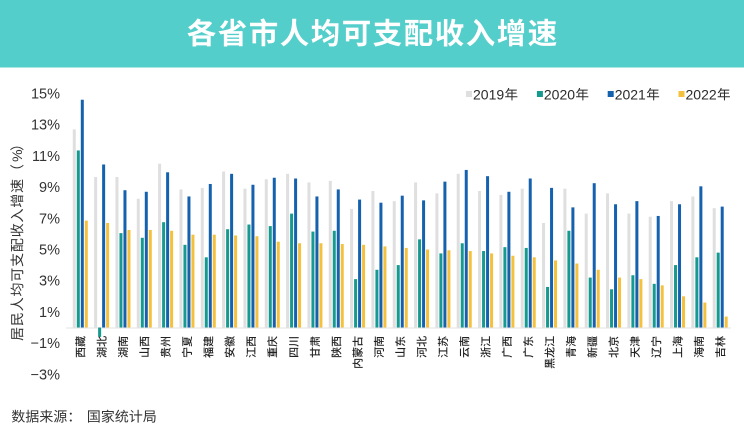 The width and height of the screenshot is (744, 441). What do you see at coordinates (701, 94) in the screenshot?
I see `svg-text: 2022` at bounding box center [701, 94].